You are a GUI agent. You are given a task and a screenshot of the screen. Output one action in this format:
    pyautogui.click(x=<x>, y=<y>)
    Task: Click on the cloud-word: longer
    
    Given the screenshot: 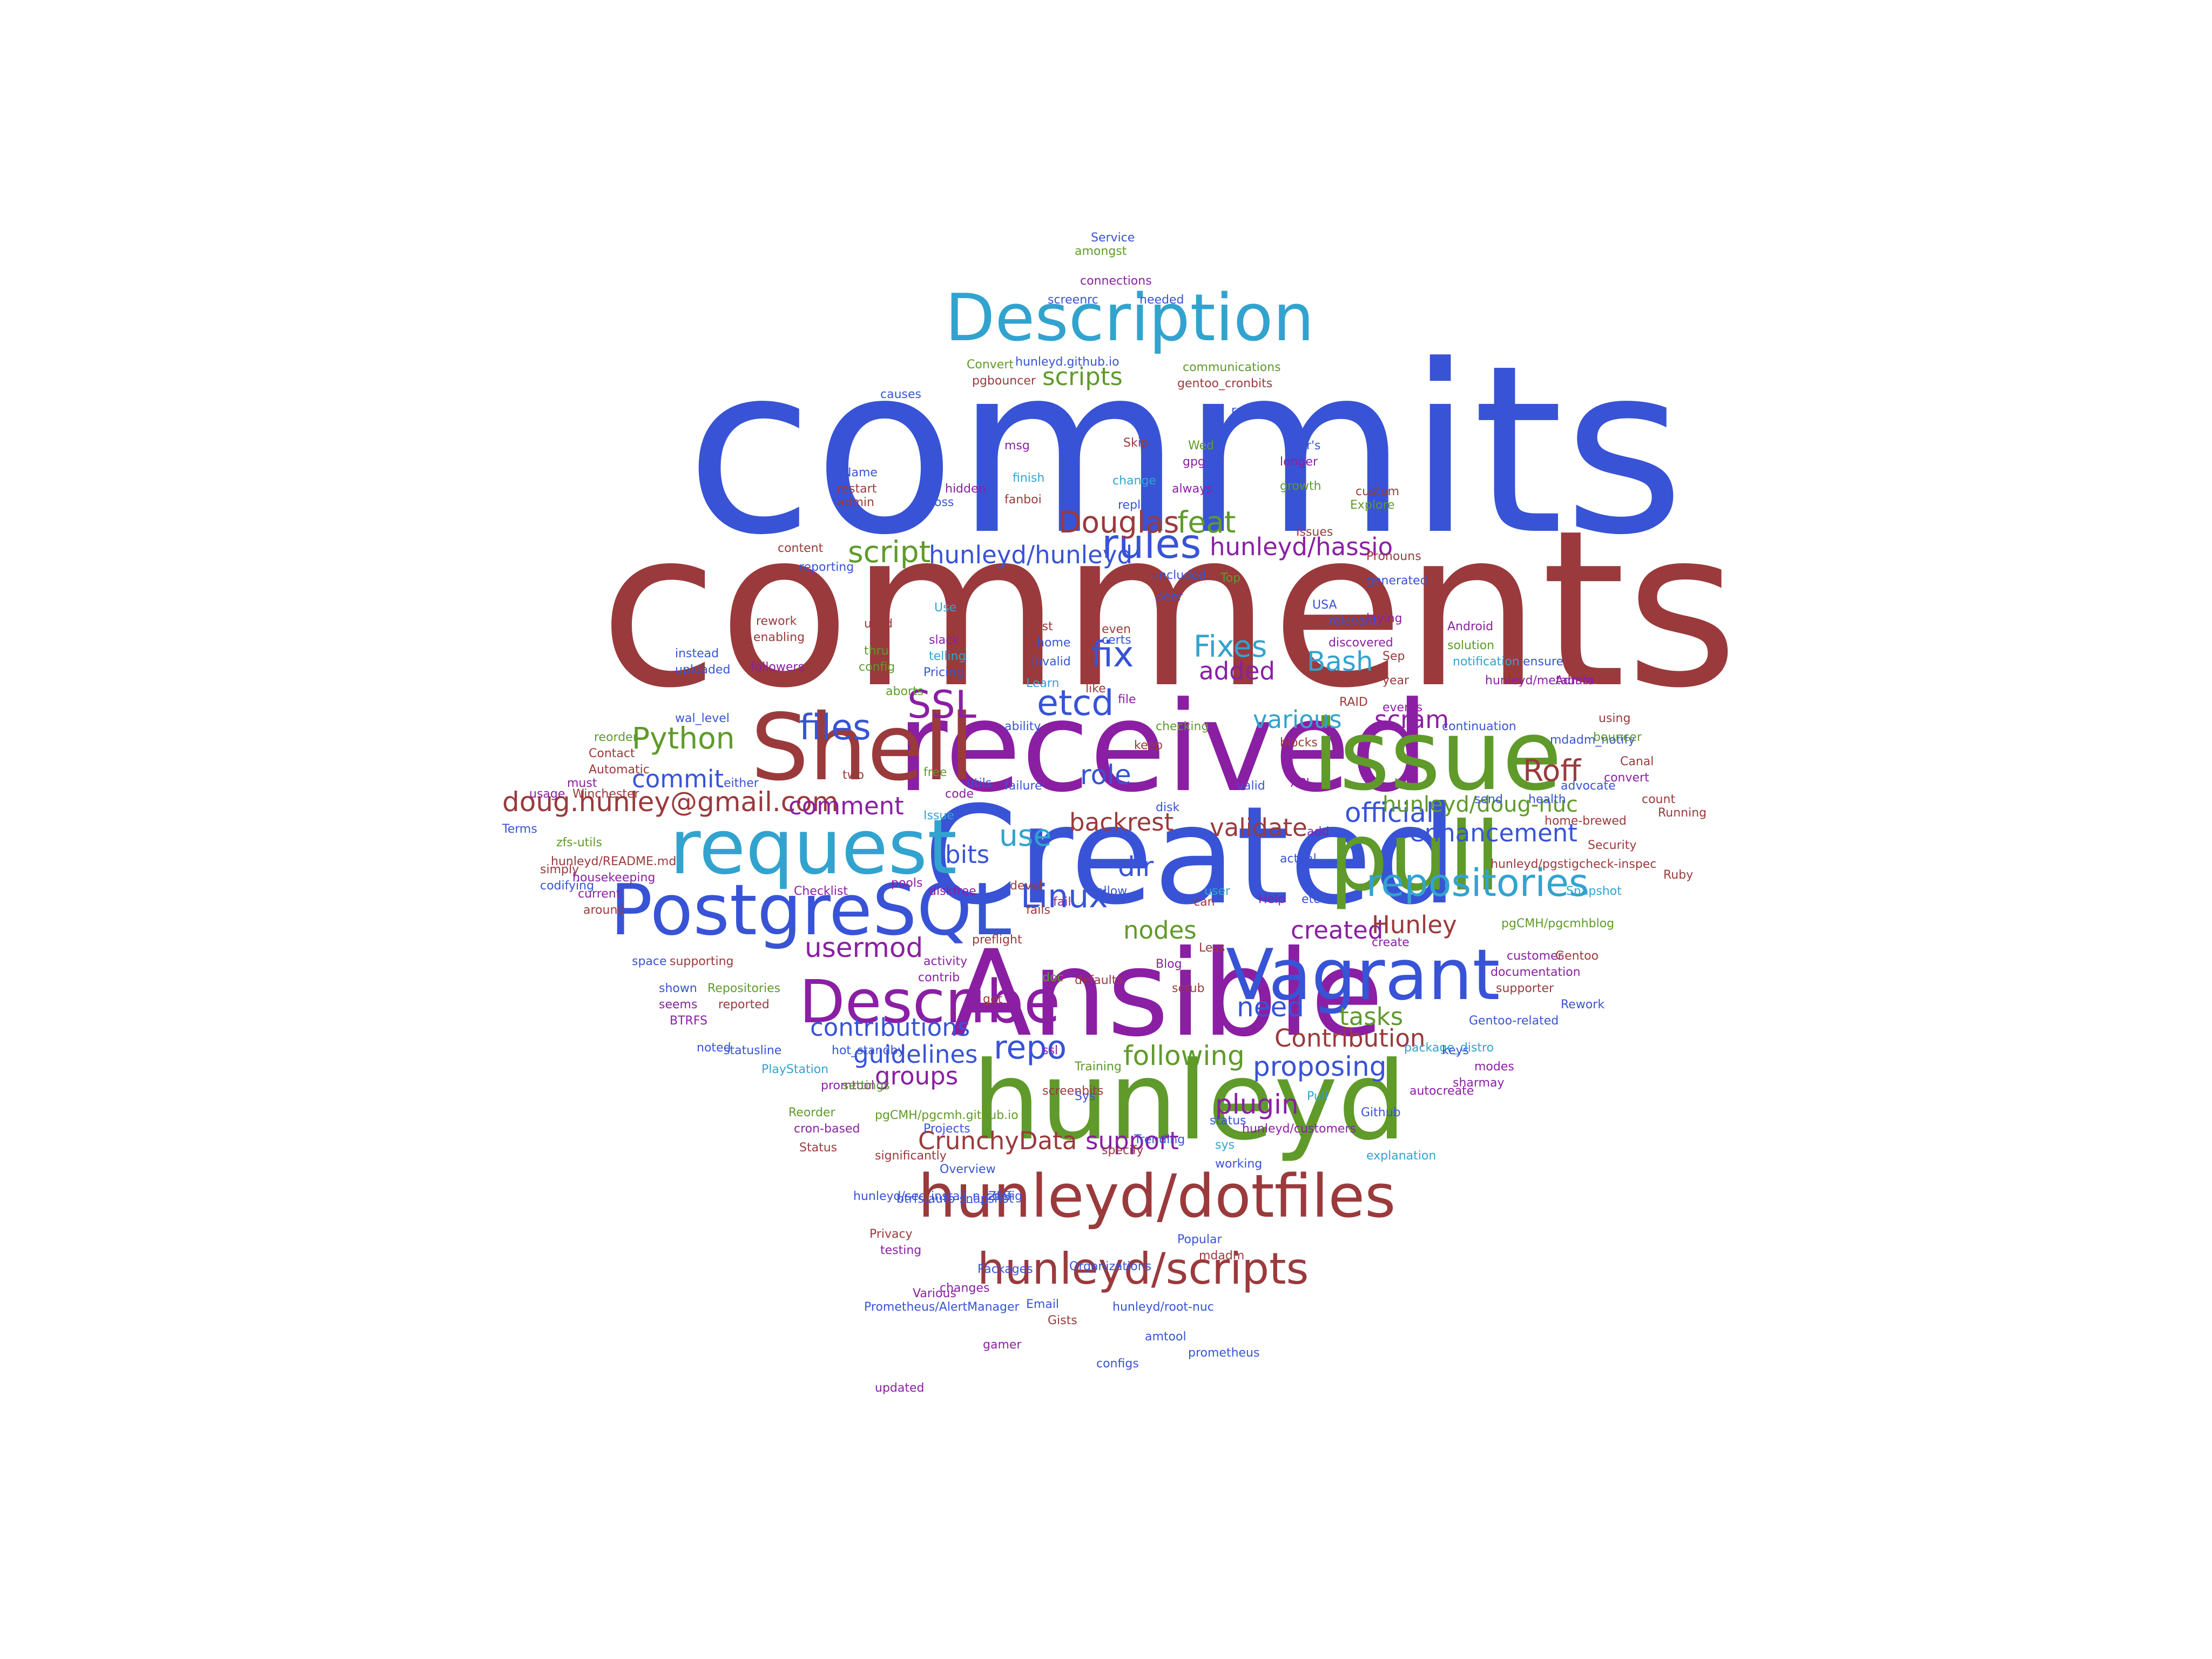 What is the action you would take?
    pyautogui.click(x=1299, y=462)
    